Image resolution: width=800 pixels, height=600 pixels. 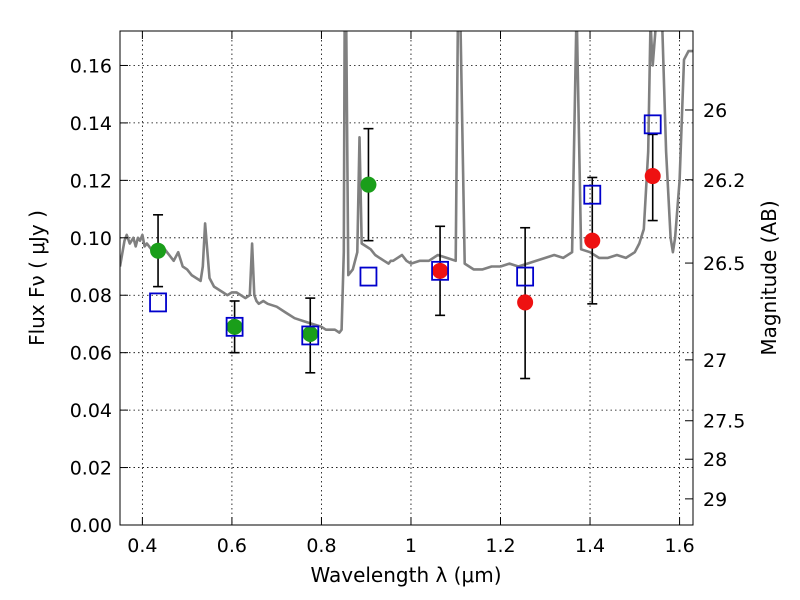 What do you see at coordinates (500, 546) in the screenshot?
I see `x-tick-label: 1.2` at bounding box center [500, 546].